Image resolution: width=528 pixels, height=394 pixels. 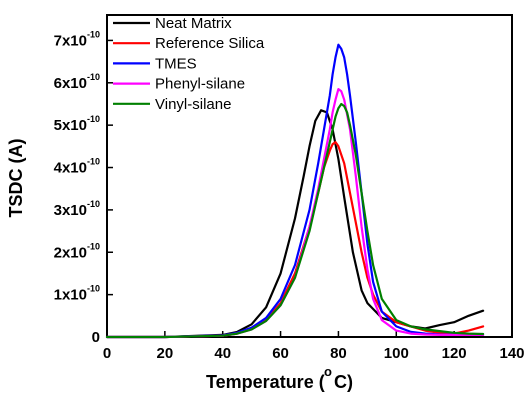 What do you see at coordinates (70, 125) in the screenshot?
I see `y-tick-base: 5x10` at bounding box center [70, 125].